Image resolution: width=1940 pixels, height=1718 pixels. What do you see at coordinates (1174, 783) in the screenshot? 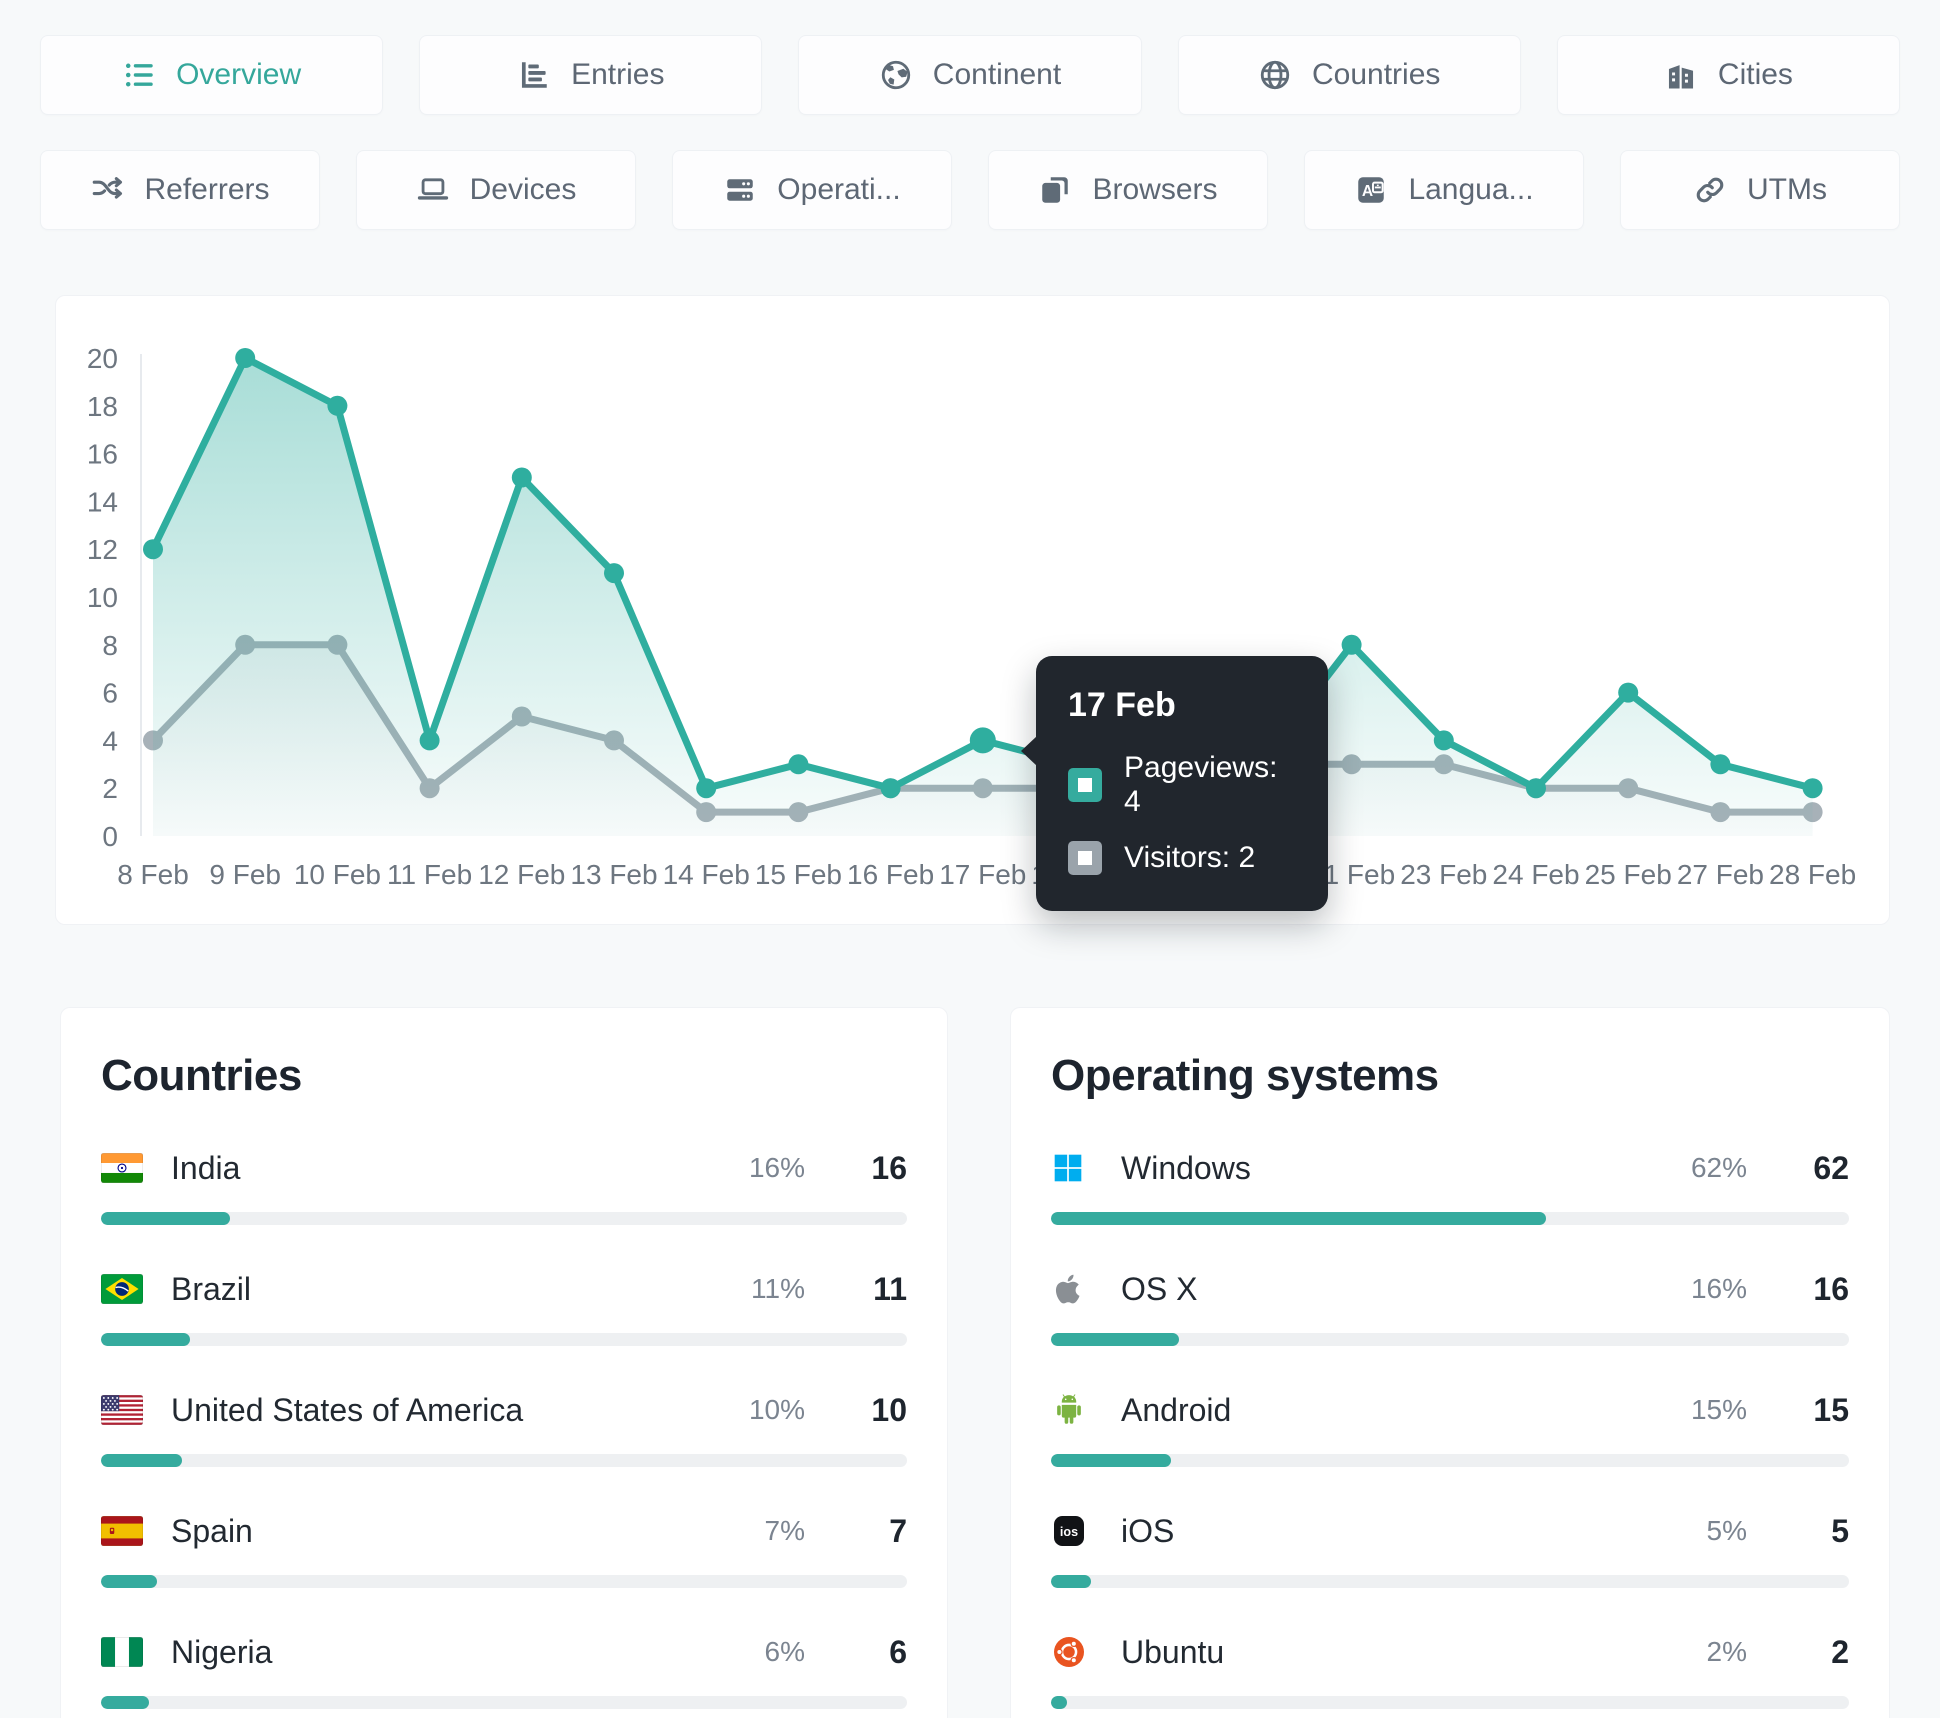
I see `chart-tooltip: 17 Feb Pageviews: 4 Visitors: 2` at bounding box center [1174, 783].